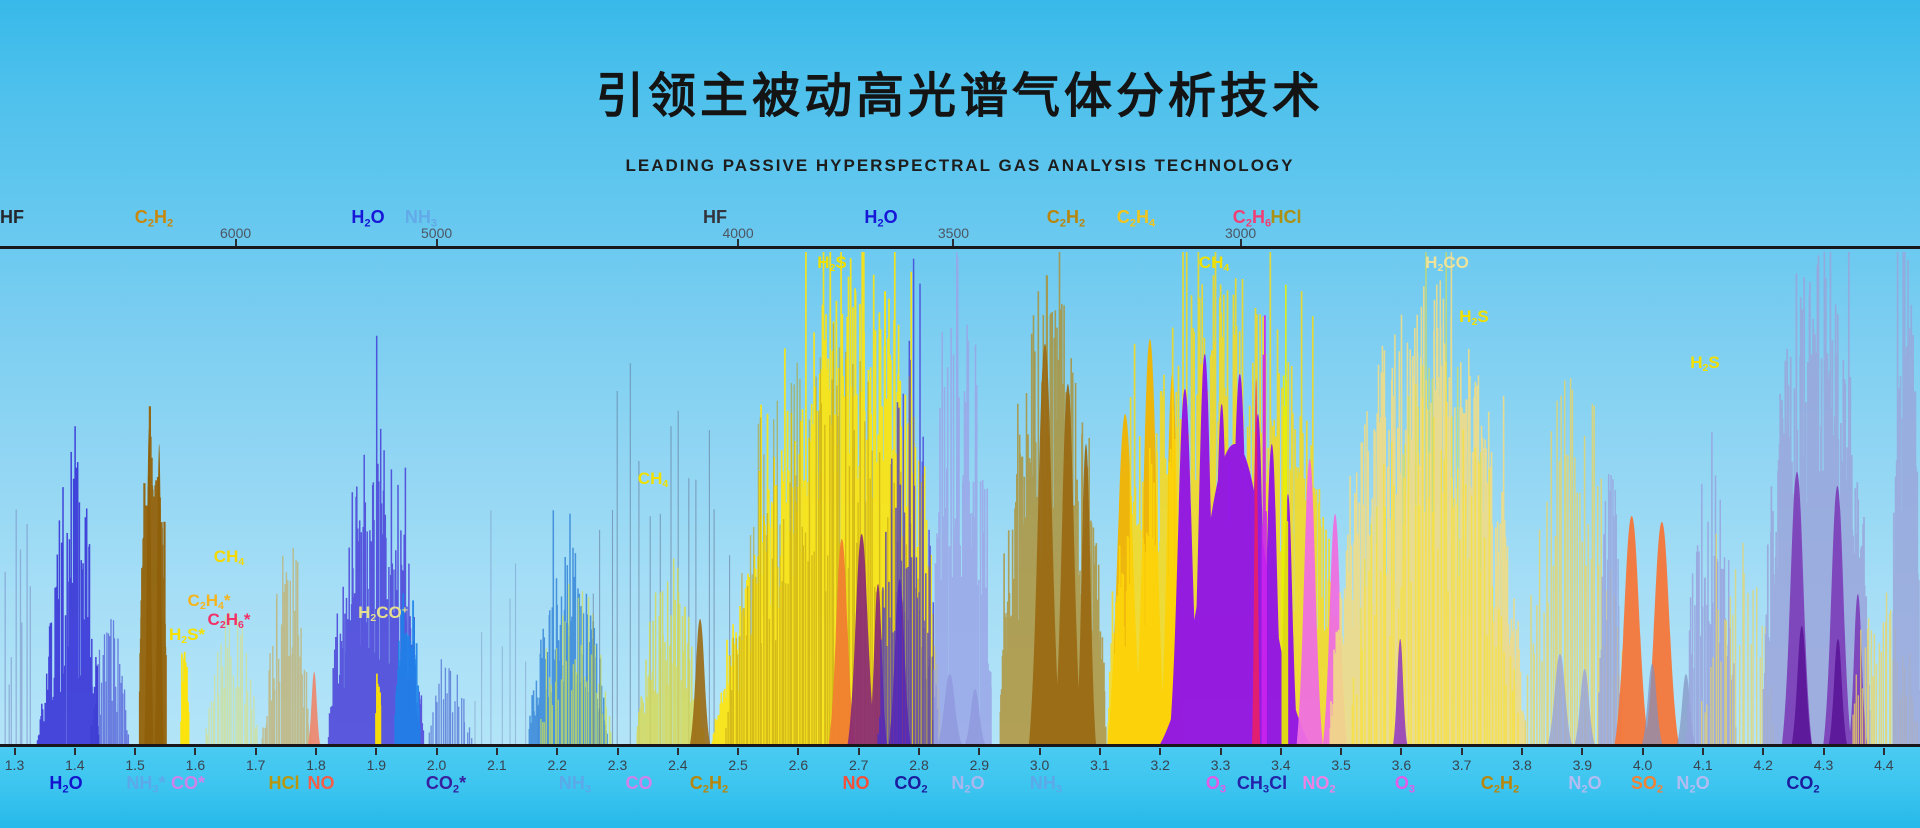  Describe the element at coordinates (187, 636) in the screenshot. I see `plot-annotation: H2S*` at that location.